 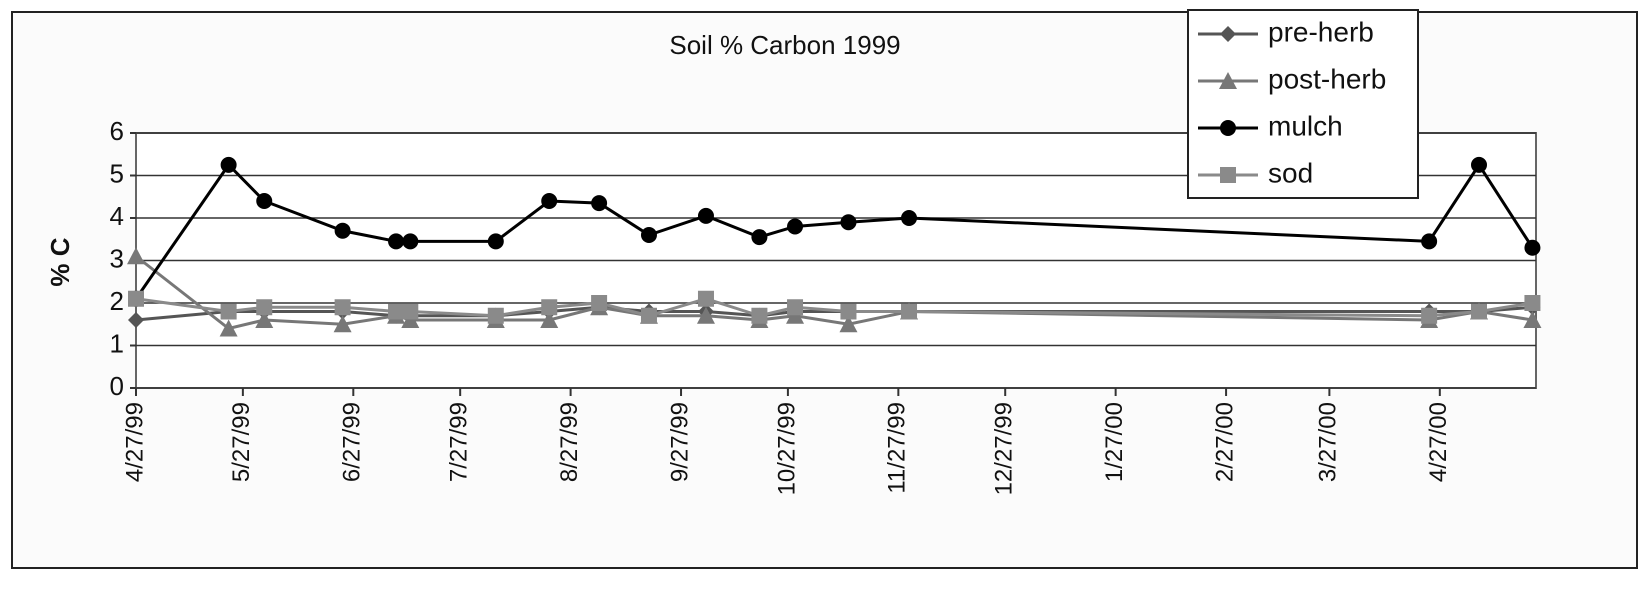 I want to click on y-tick-label: 2, so click(x=117, y=301).